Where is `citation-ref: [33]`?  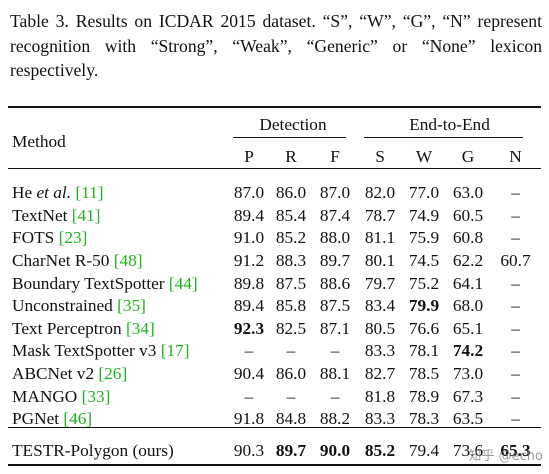 citation-ref: [33] is located at coordinates (96, 396).